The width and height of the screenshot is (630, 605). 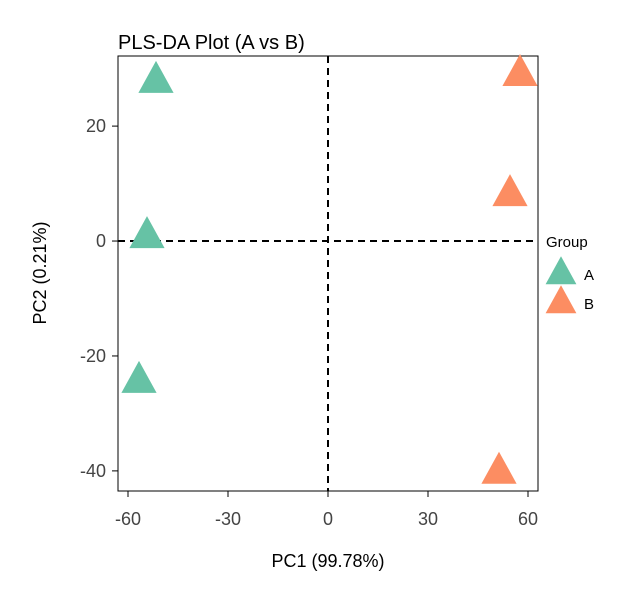 I want to click on legend-label-b: B, so click(x=589, y=304).